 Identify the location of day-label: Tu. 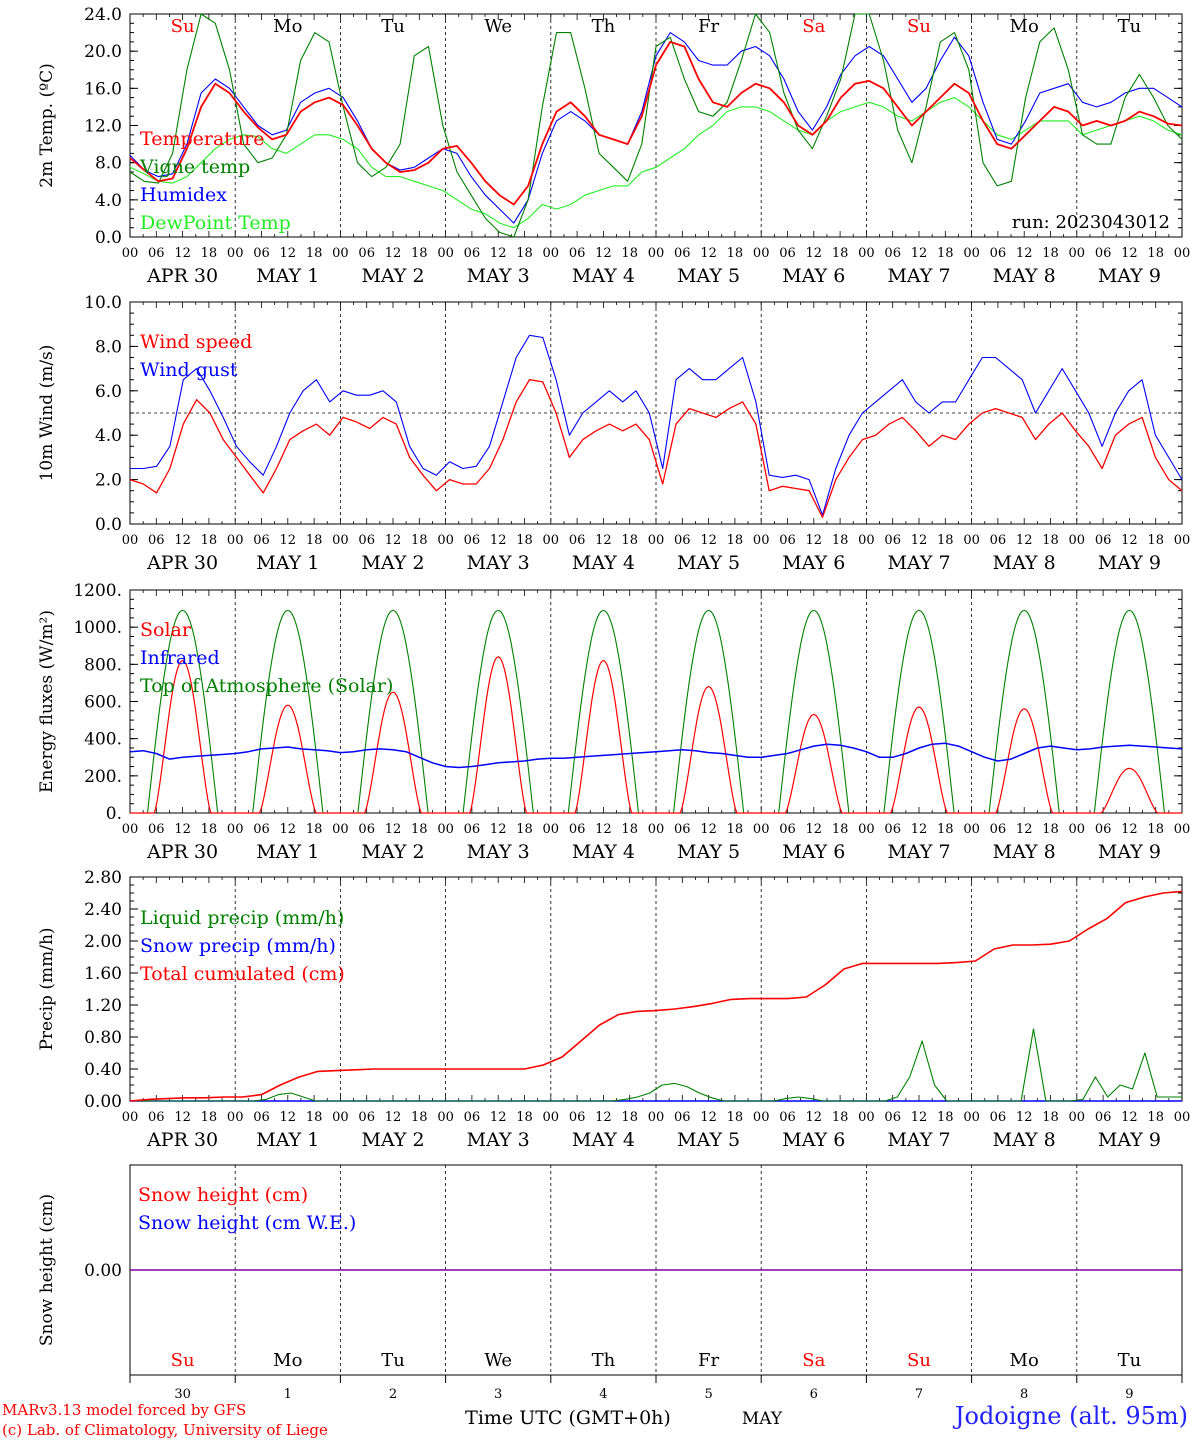
(393, 1360).